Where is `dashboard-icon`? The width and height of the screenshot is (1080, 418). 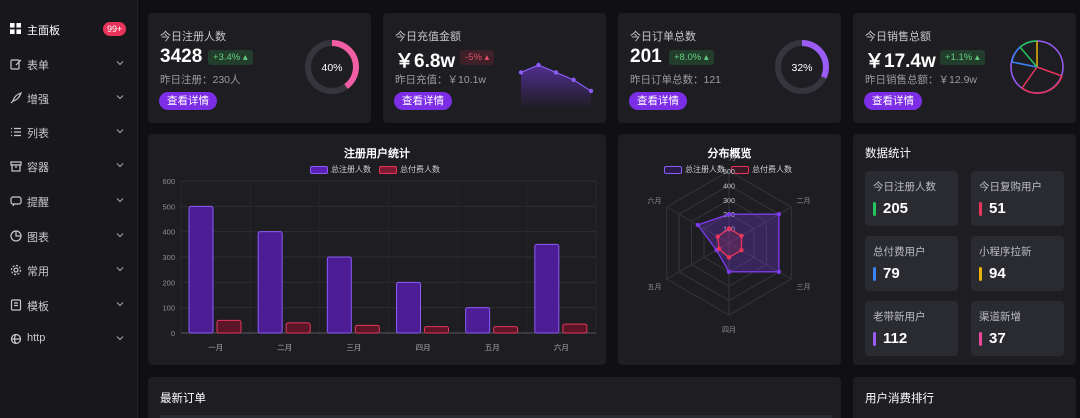
dashboard-icon is located at coordinates (15, 28).